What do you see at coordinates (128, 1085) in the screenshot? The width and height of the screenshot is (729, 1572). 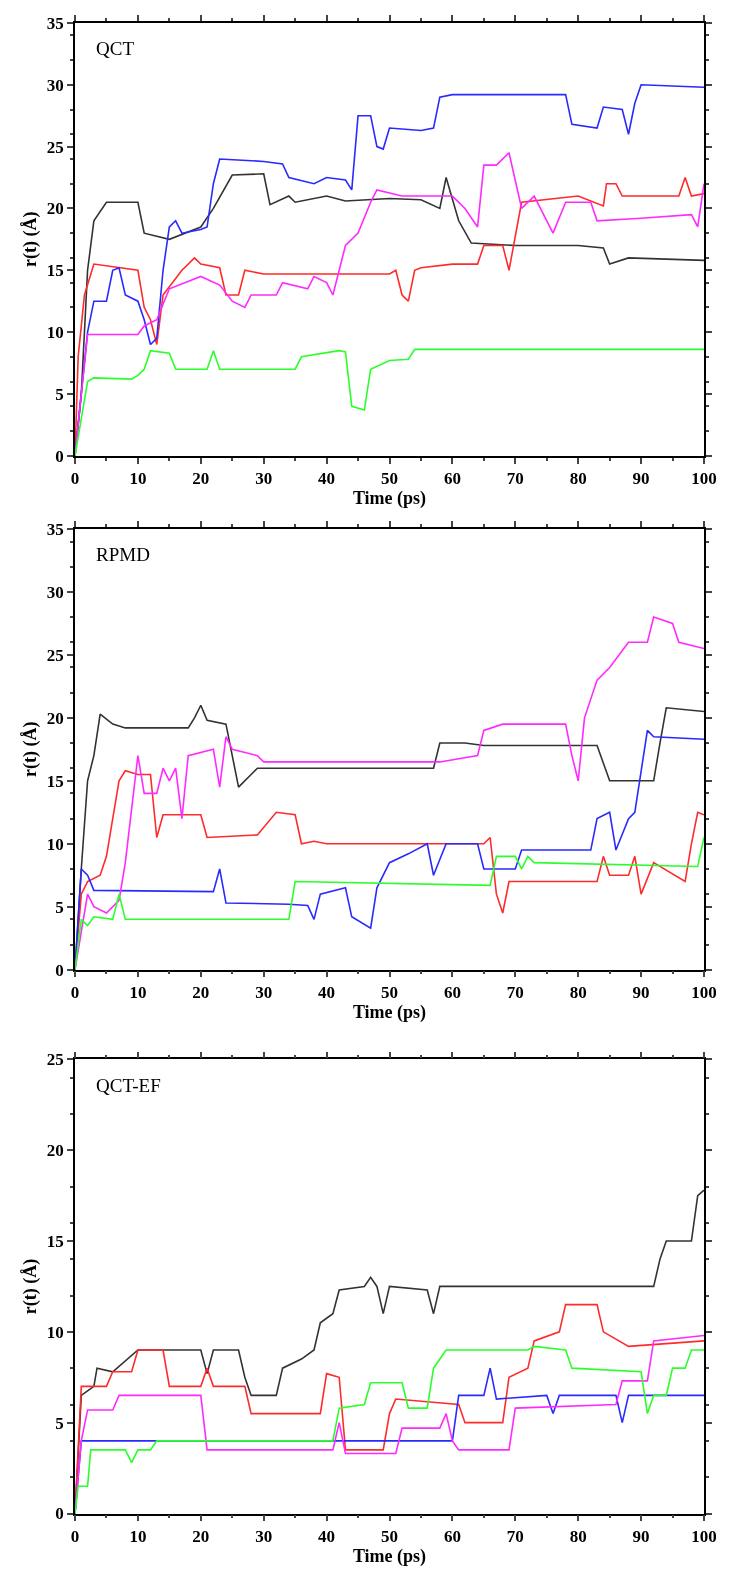 I see `text: QCT-EF` at bounding box center [128, 1085].